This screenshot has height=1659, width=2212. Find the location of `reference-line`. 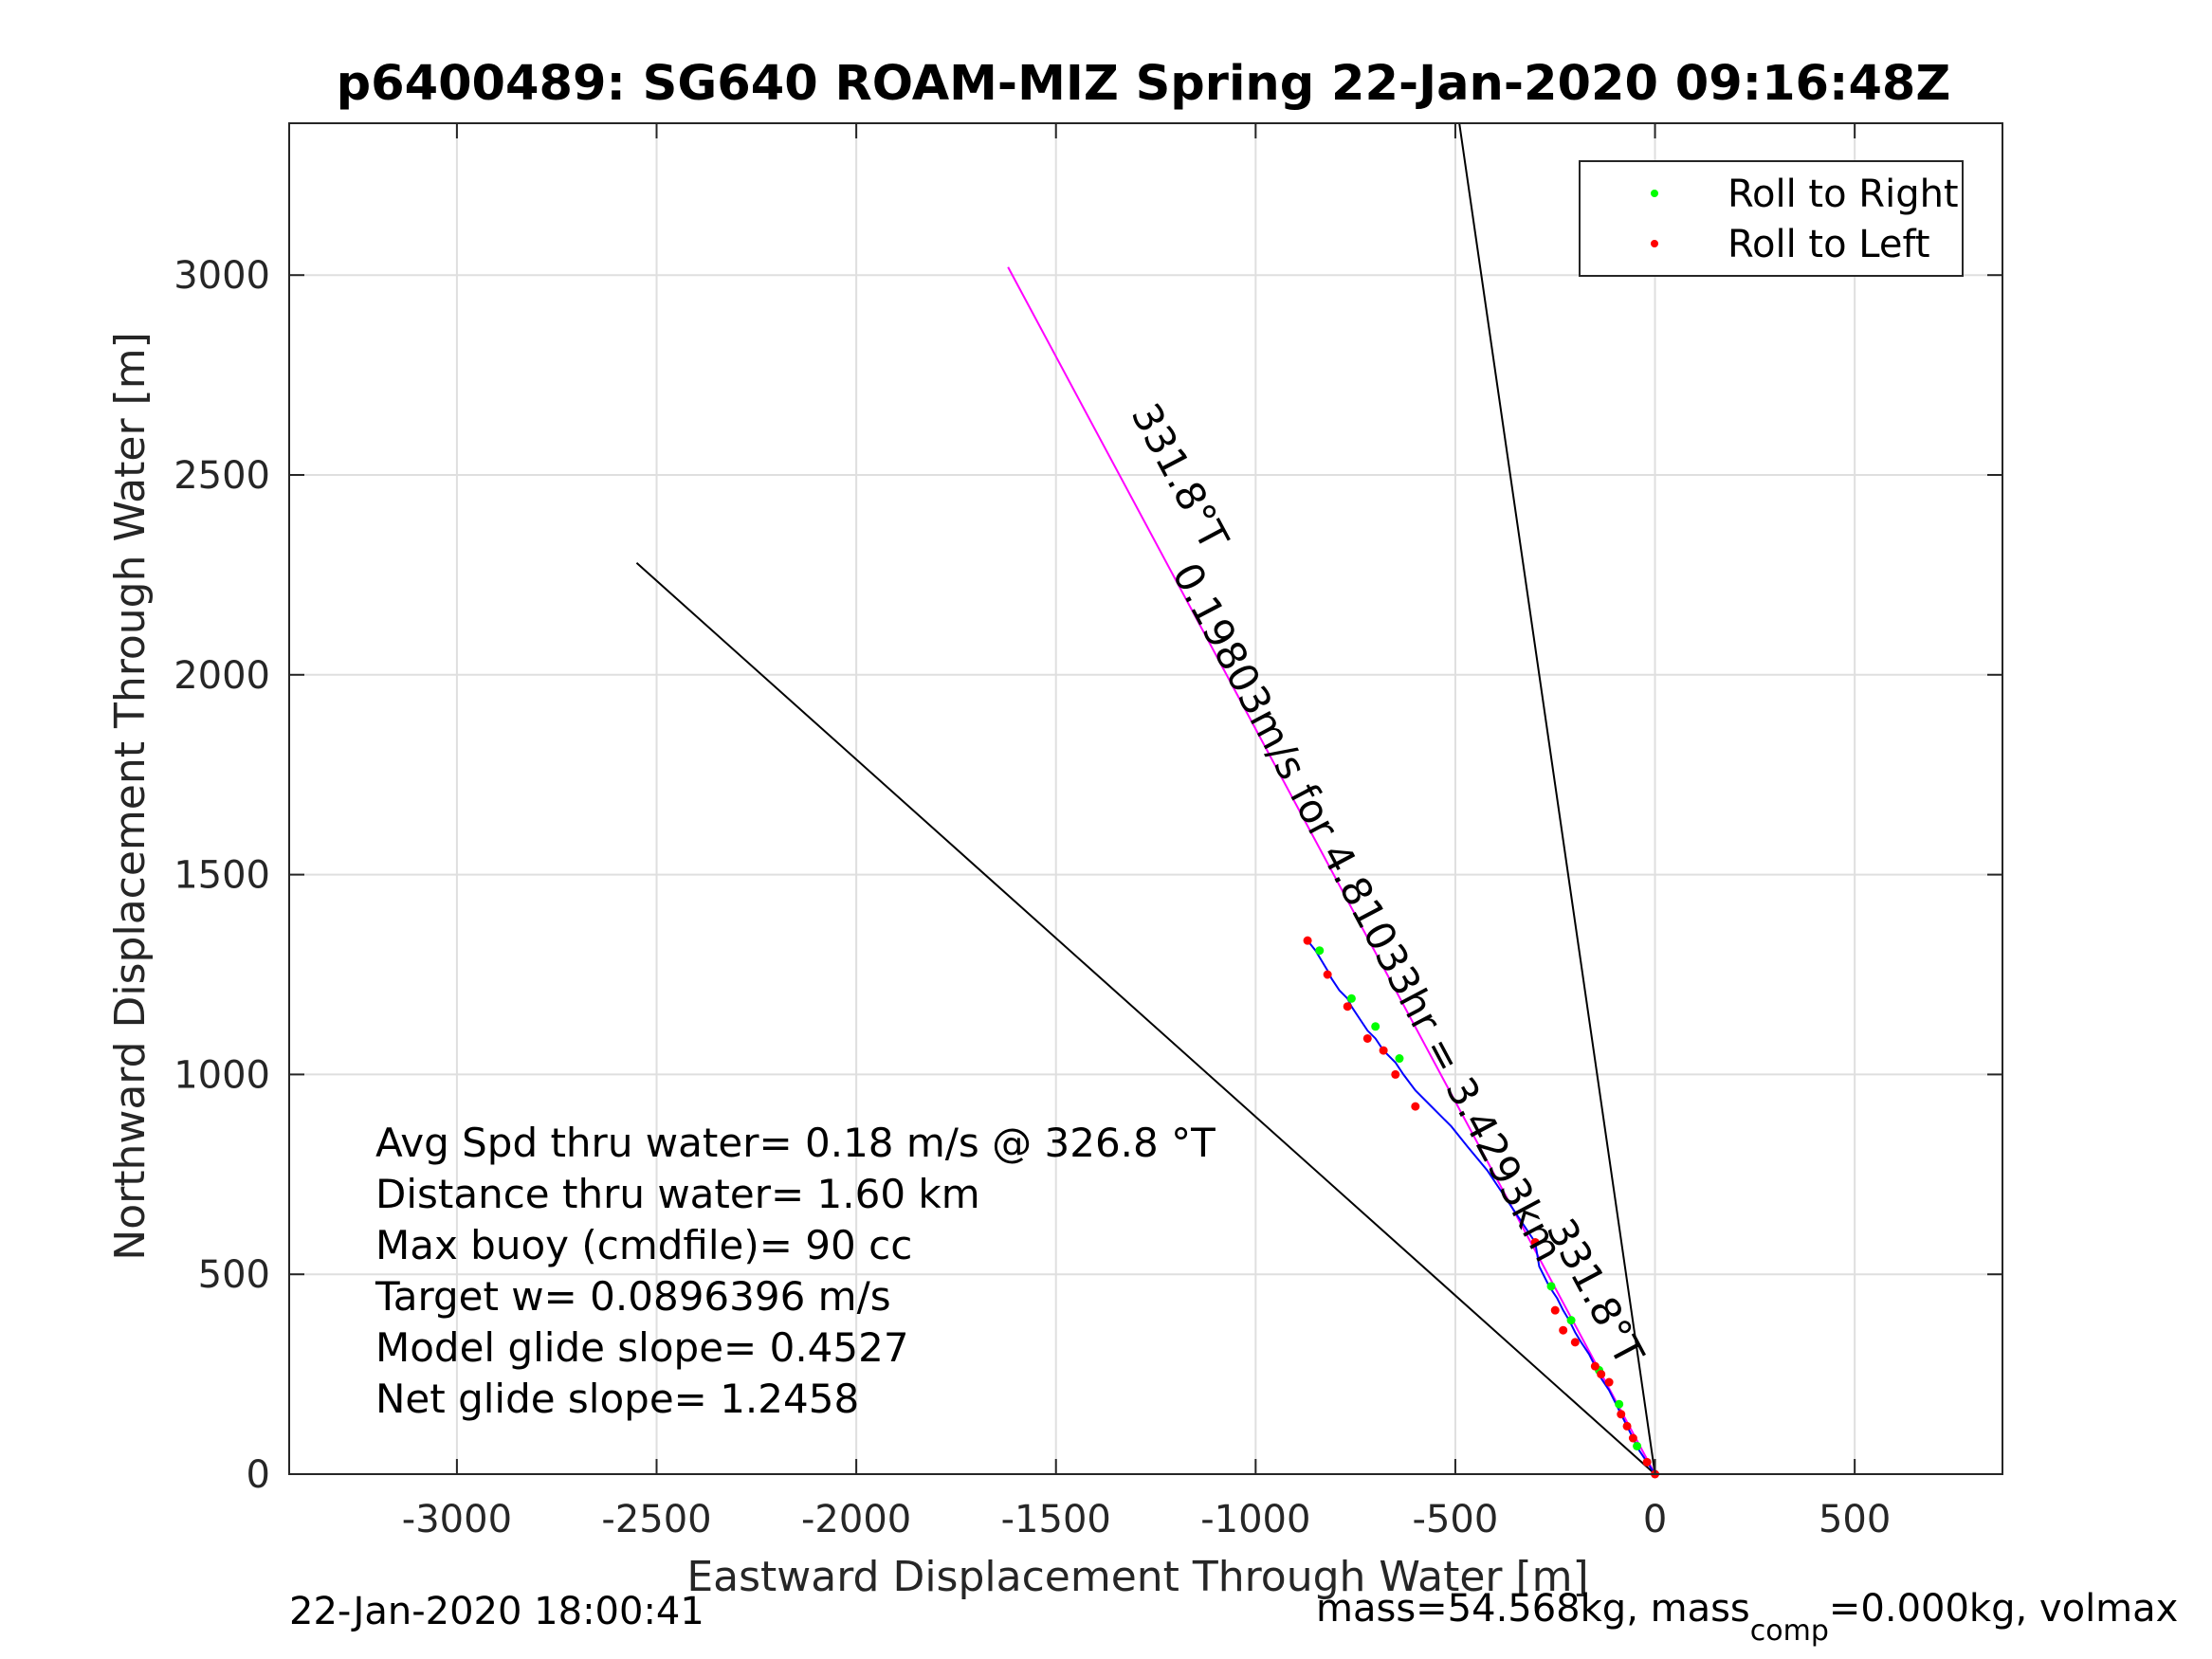

reference-line is located at coordinates (1557, 798).